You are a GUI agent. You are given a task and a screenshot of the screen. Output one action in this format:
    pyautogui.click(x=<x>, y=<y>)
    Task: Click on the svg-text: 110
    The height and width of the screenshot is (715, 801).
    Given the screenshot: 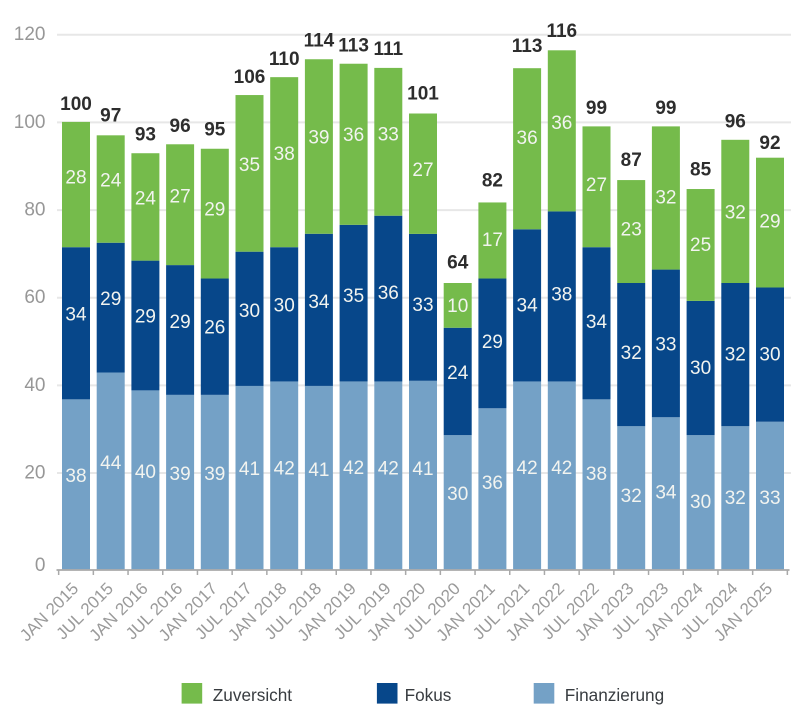 What is the action you would take?
    pyautogui.click(x=284, y=59)
    